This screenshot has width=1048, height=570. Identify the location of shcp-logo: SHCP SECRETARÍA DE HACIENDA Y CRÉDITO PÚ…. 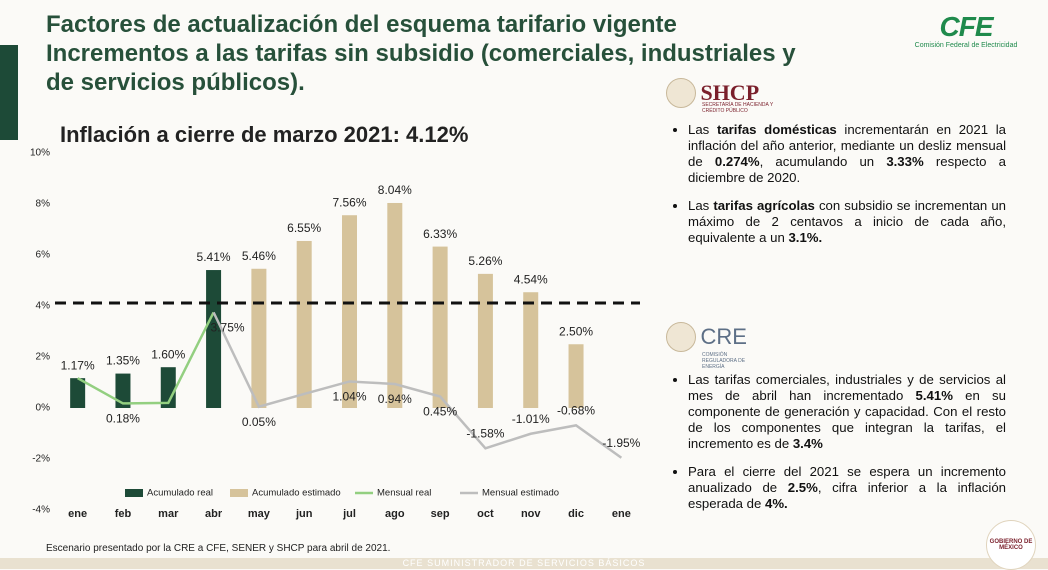
(729, 96).